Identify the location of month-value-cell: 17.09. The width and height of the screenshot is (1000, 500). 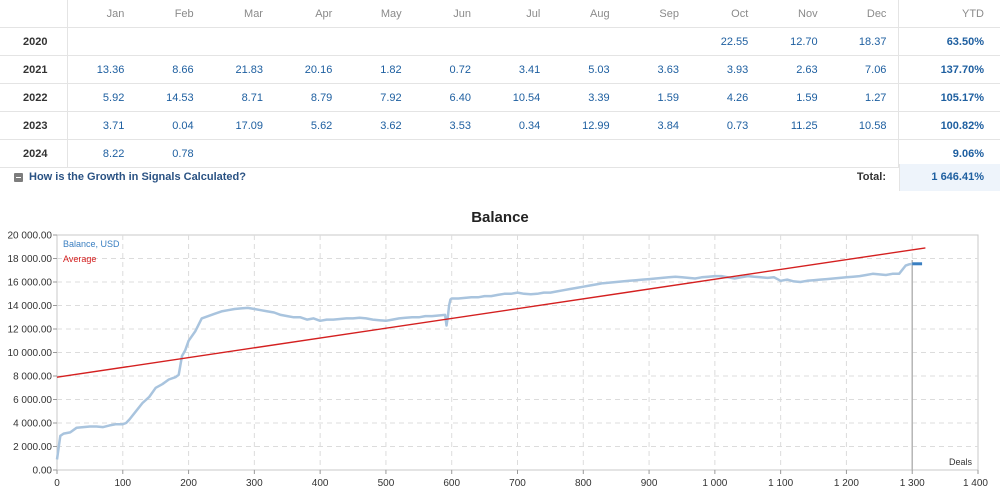
(240, 125).